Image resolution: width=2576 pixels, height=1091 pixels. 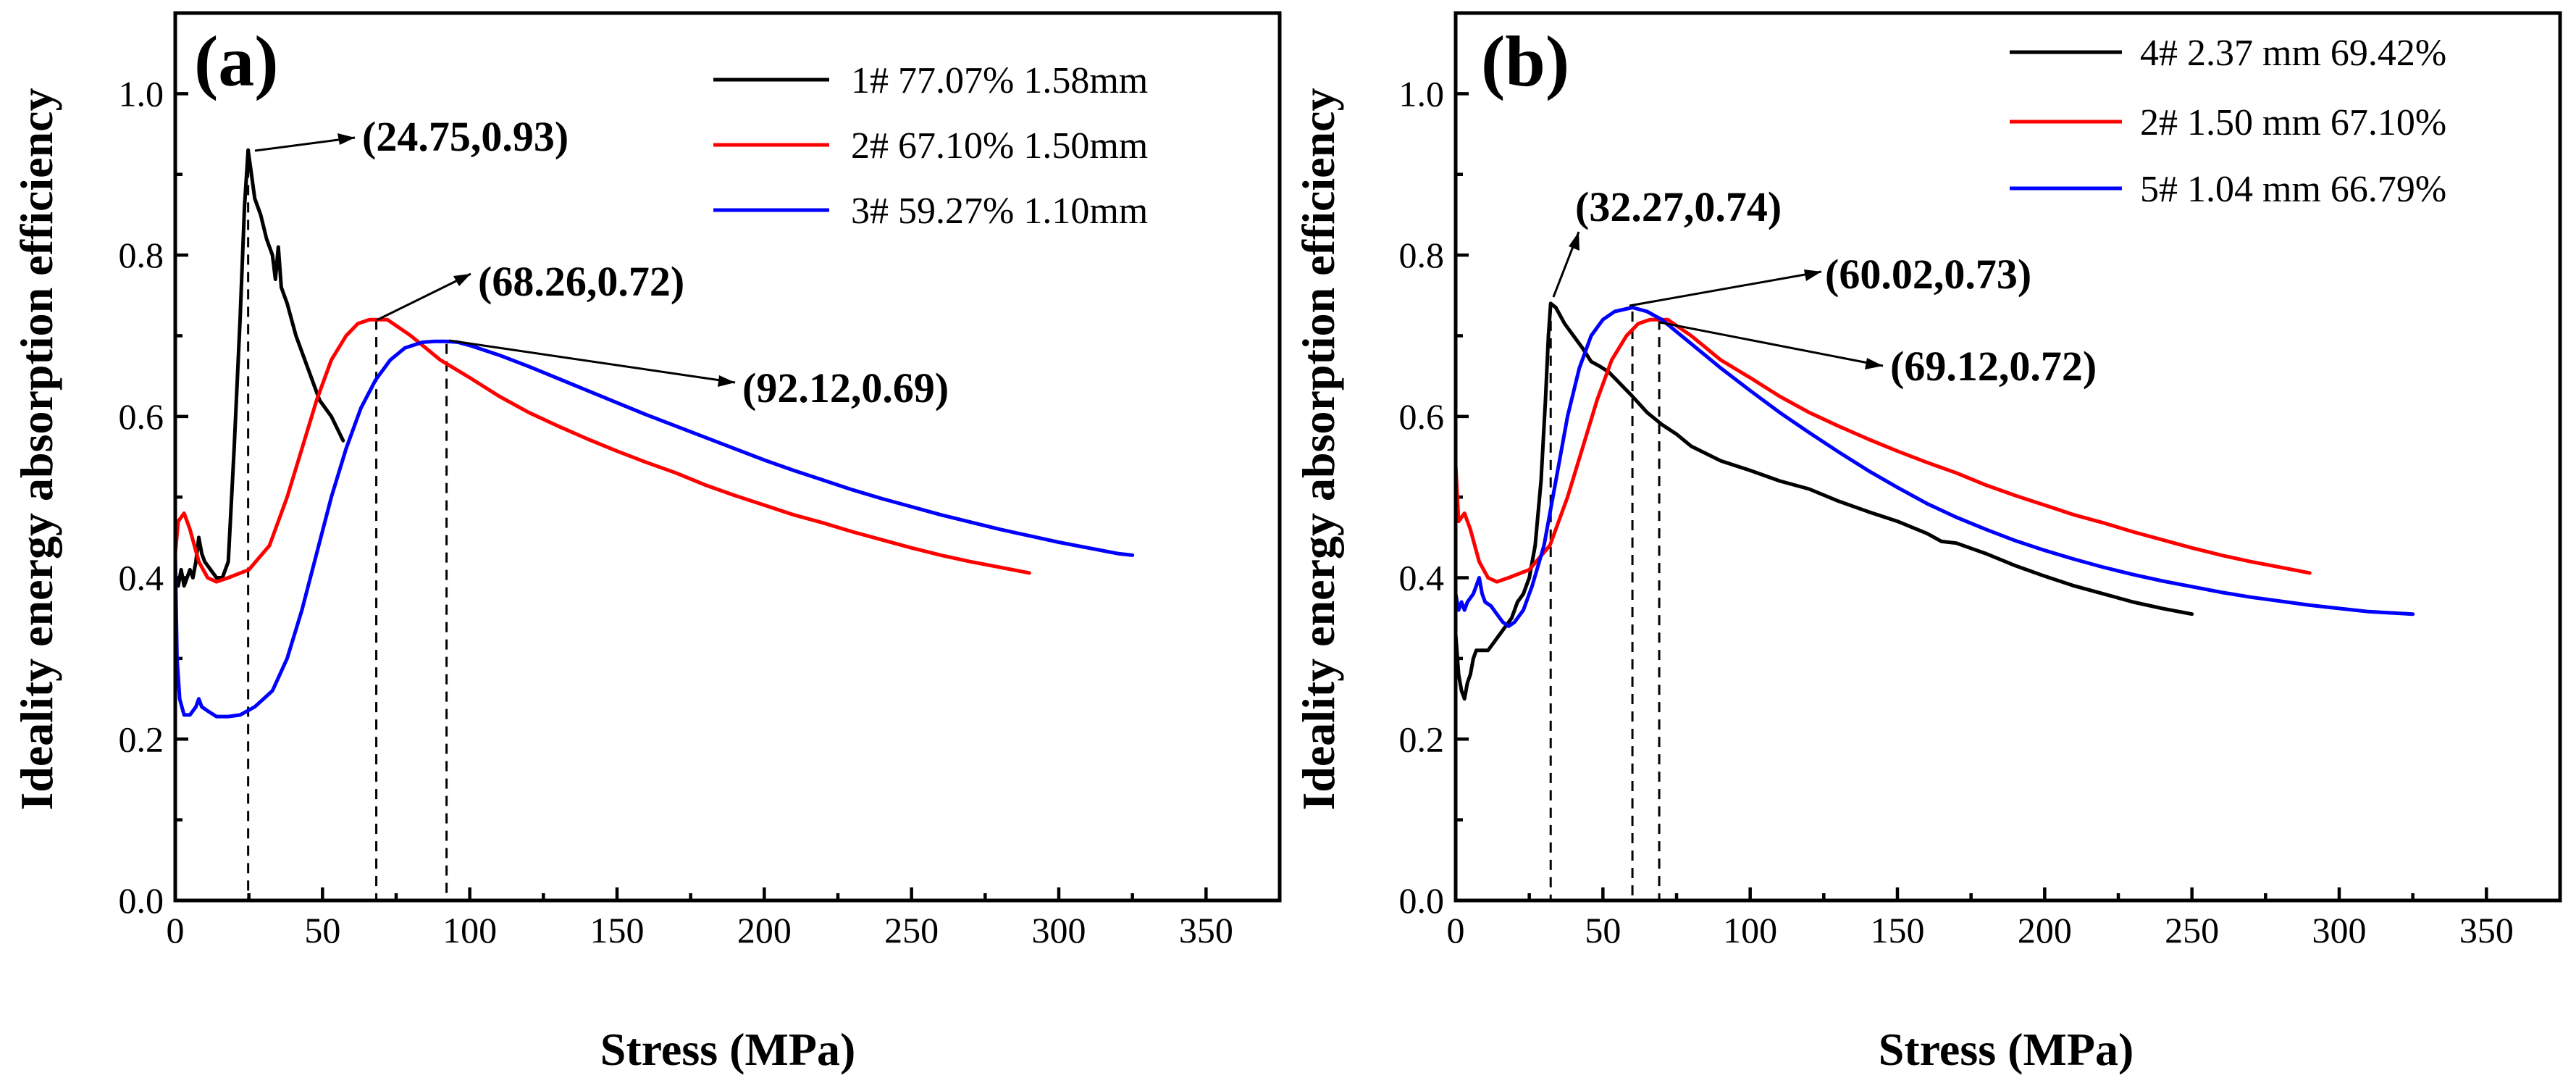 What do you see at coordinates (728, 1050) in the screenshot?
I see `x-axis-label-a: Stress (MPa)` at bounding box center [728, 1050].